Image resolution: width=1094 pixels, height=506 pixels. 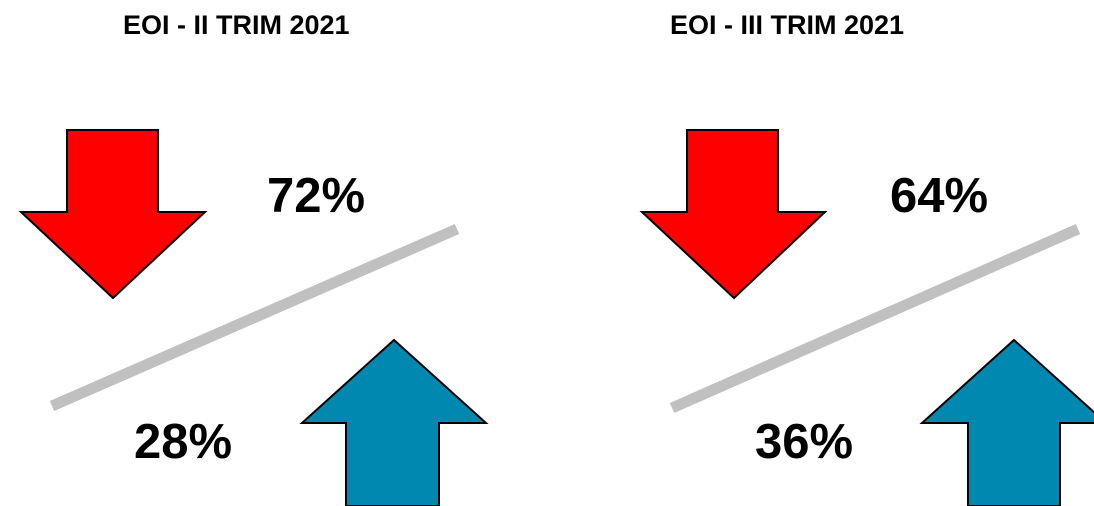 I want to click on panel-title: EOI - III TRIM 2021, so click(x=787, y=25).